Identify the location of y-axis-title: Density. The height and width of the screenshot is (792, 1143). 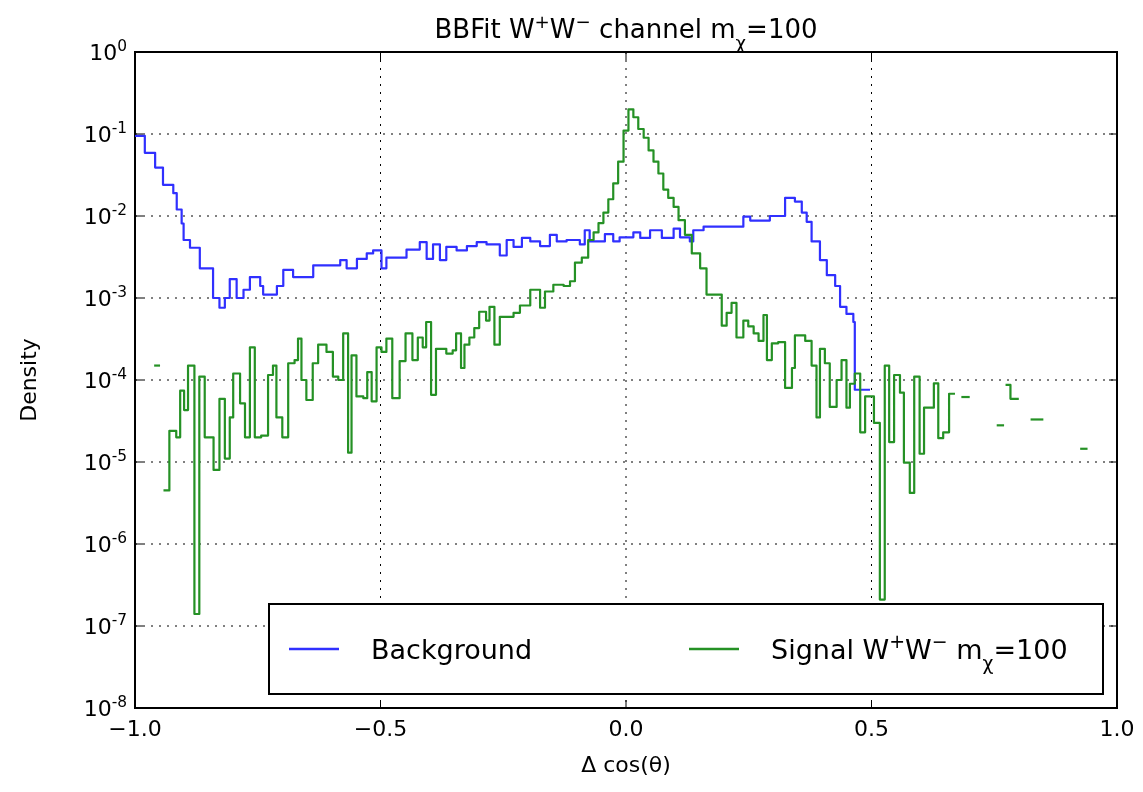
(28, 380).